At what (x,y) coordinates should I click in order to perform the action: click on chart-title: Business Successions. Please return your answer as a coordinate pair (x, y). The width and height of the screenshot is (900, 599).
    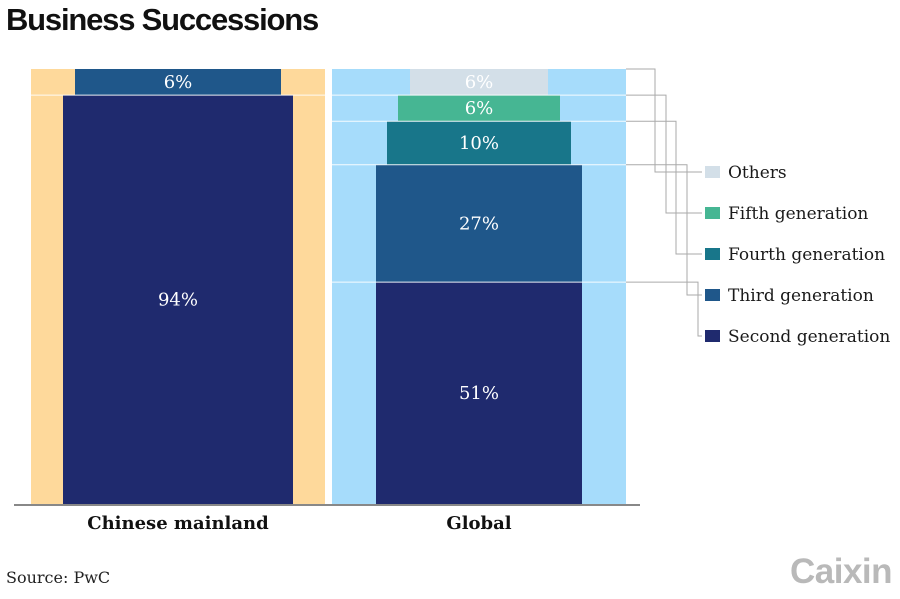
    Looking at the image, I should click on (162, 19).